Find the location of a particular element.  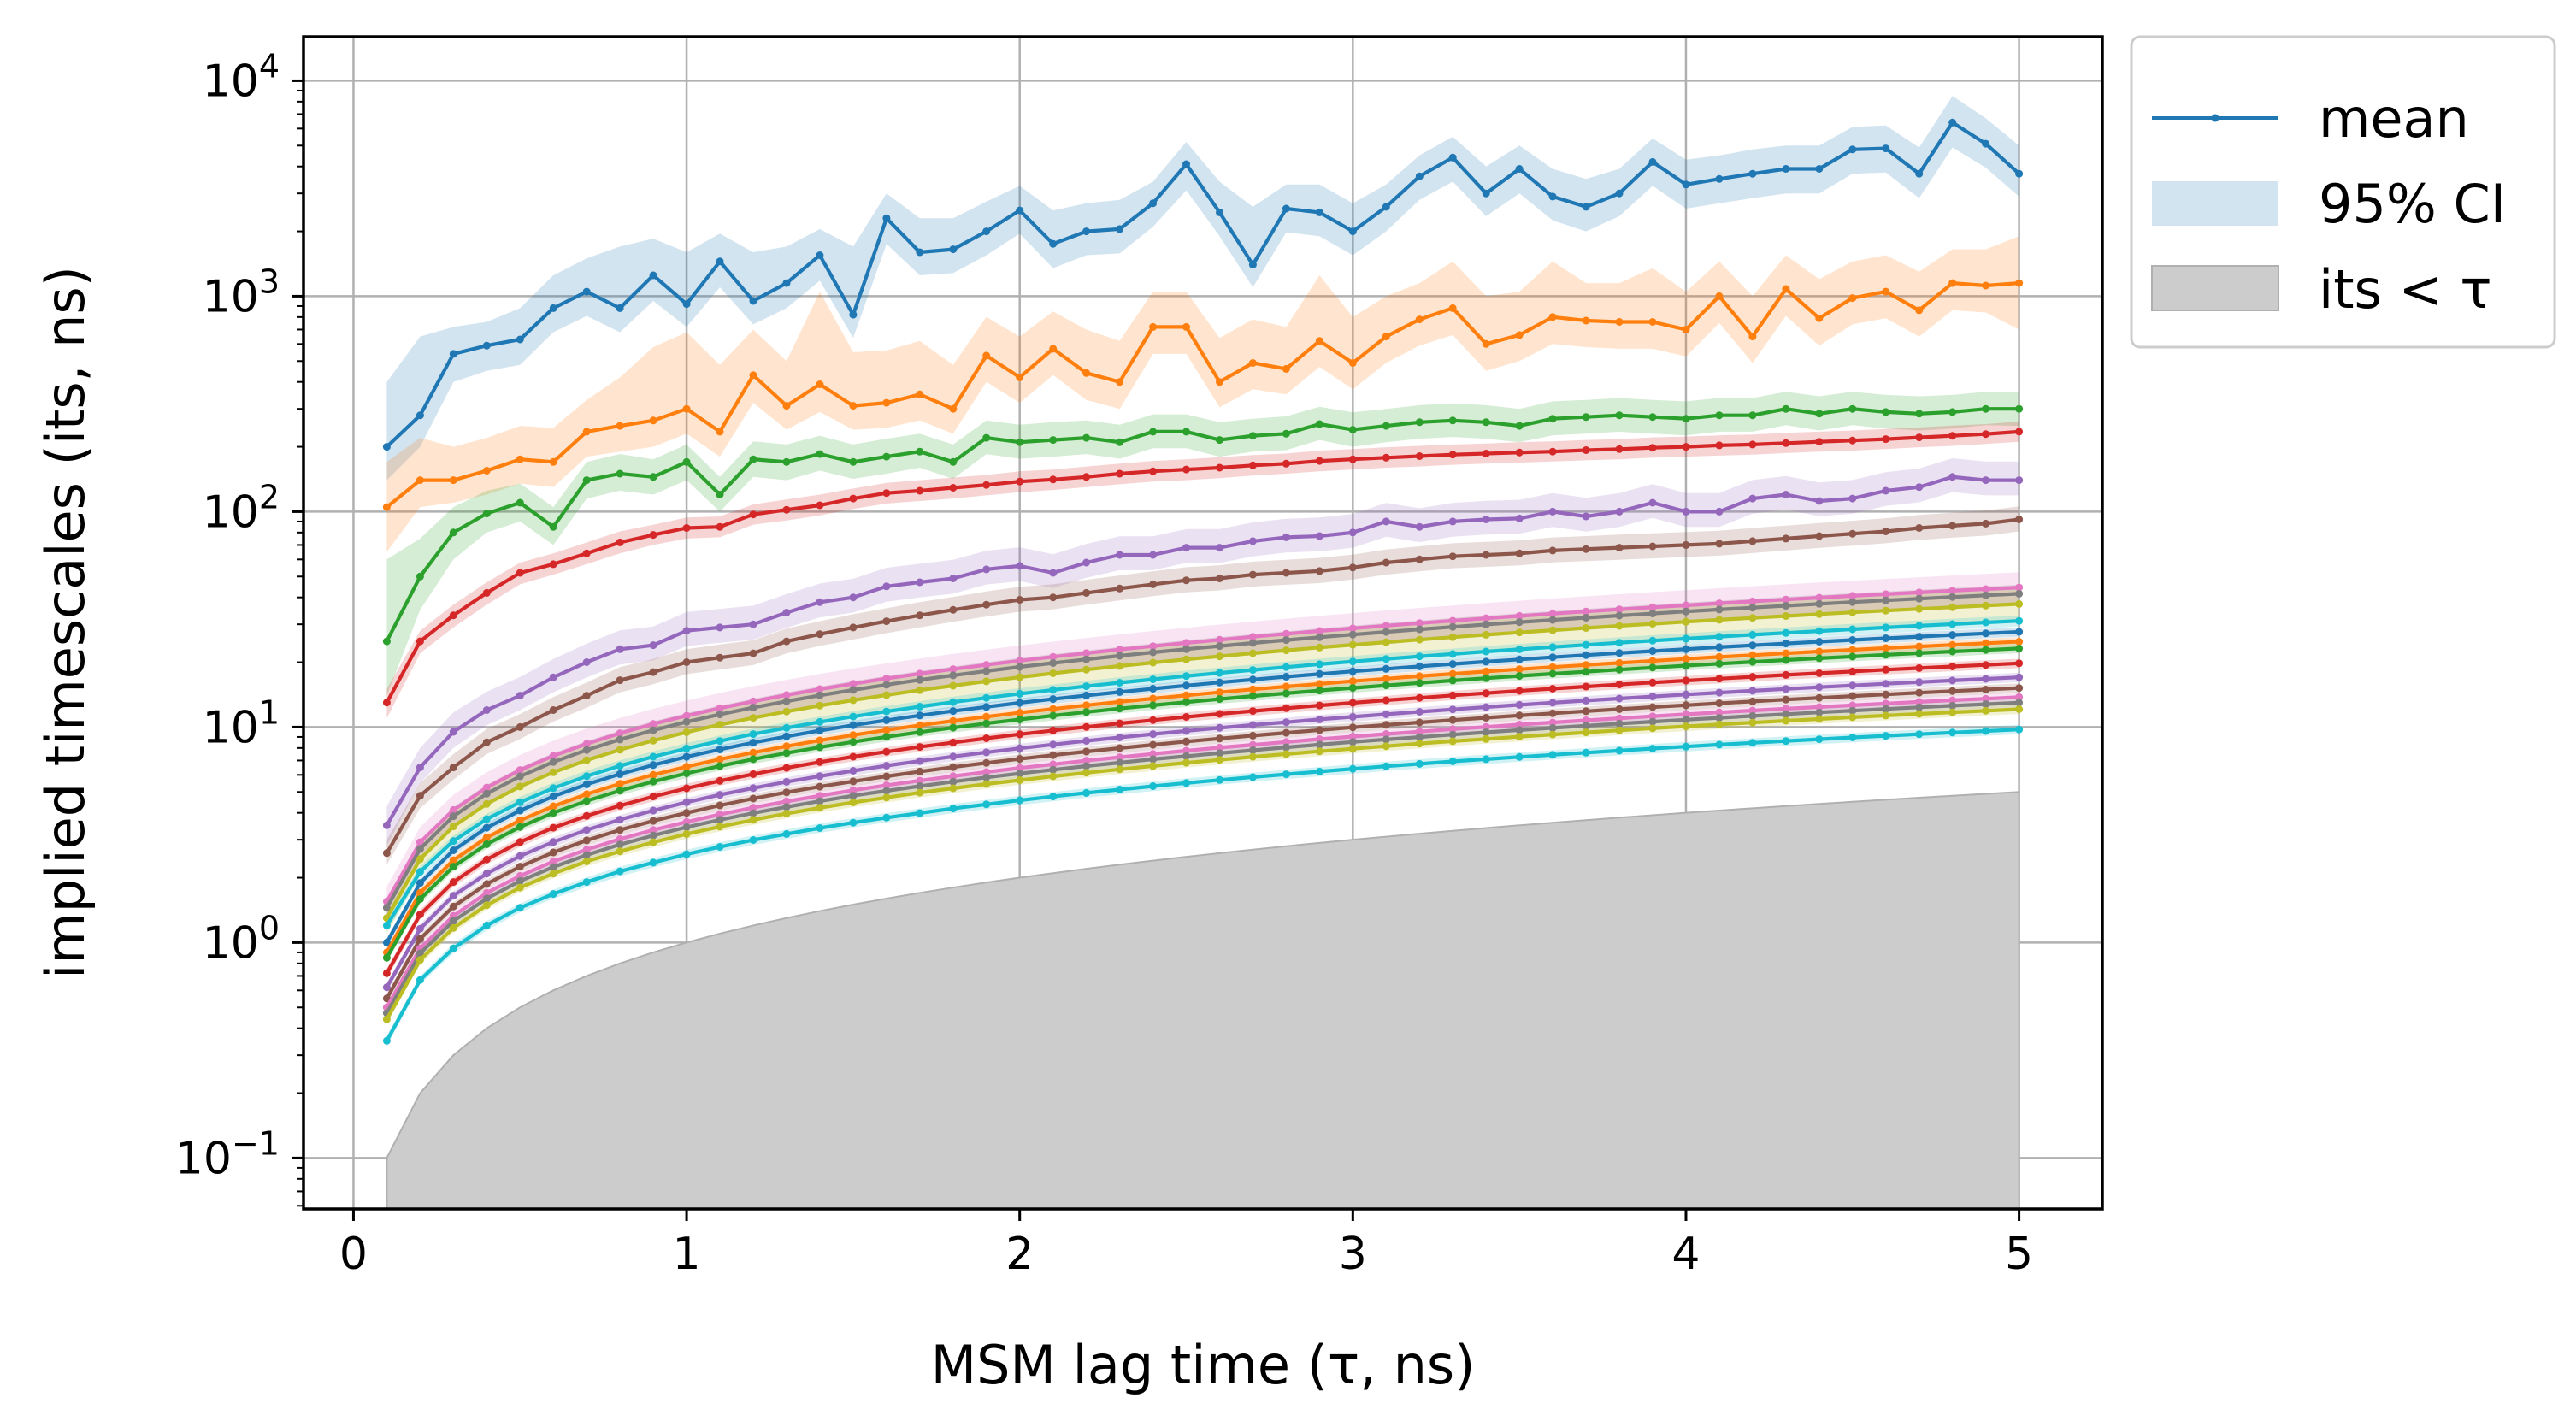

legend: mean 95% CI its < τ is located at coordinates (2343, 192).